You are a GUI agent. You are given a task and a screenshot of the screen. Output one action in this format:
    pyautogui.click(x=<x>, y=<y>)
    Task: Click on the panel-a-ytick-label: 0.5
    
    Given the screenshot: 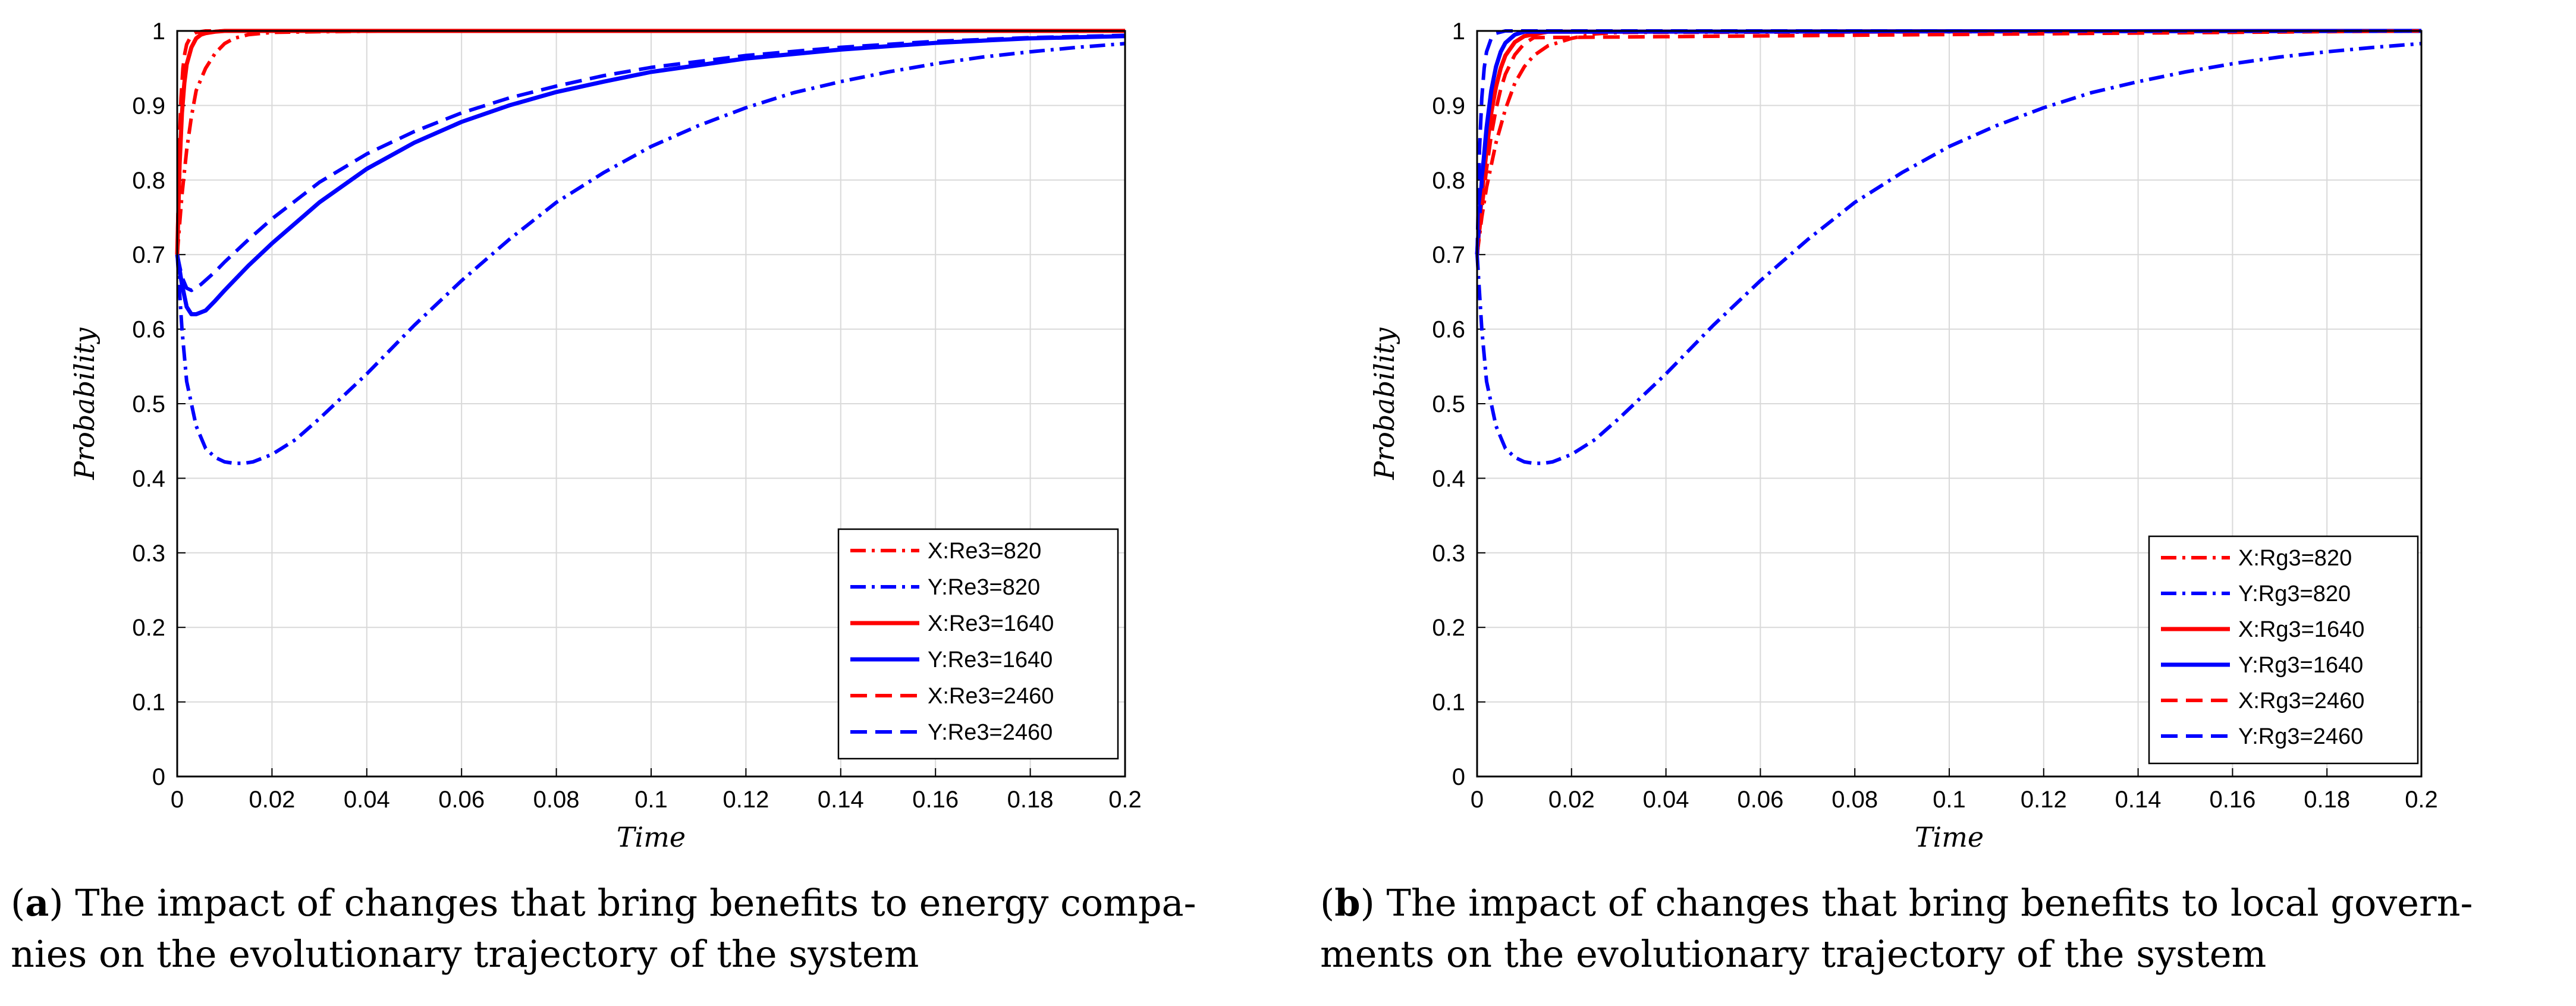 What is the action you would take?
    pyautogui.click(x=148, y=404)
    